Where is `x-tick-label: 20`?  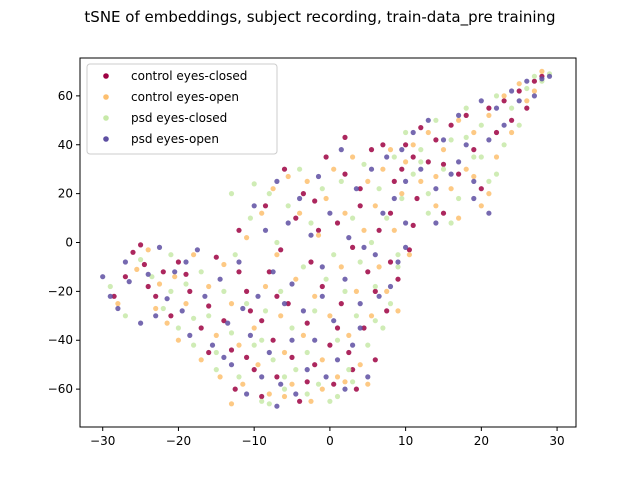 x-tick-label: 20 is located at coordinates (481, 441).